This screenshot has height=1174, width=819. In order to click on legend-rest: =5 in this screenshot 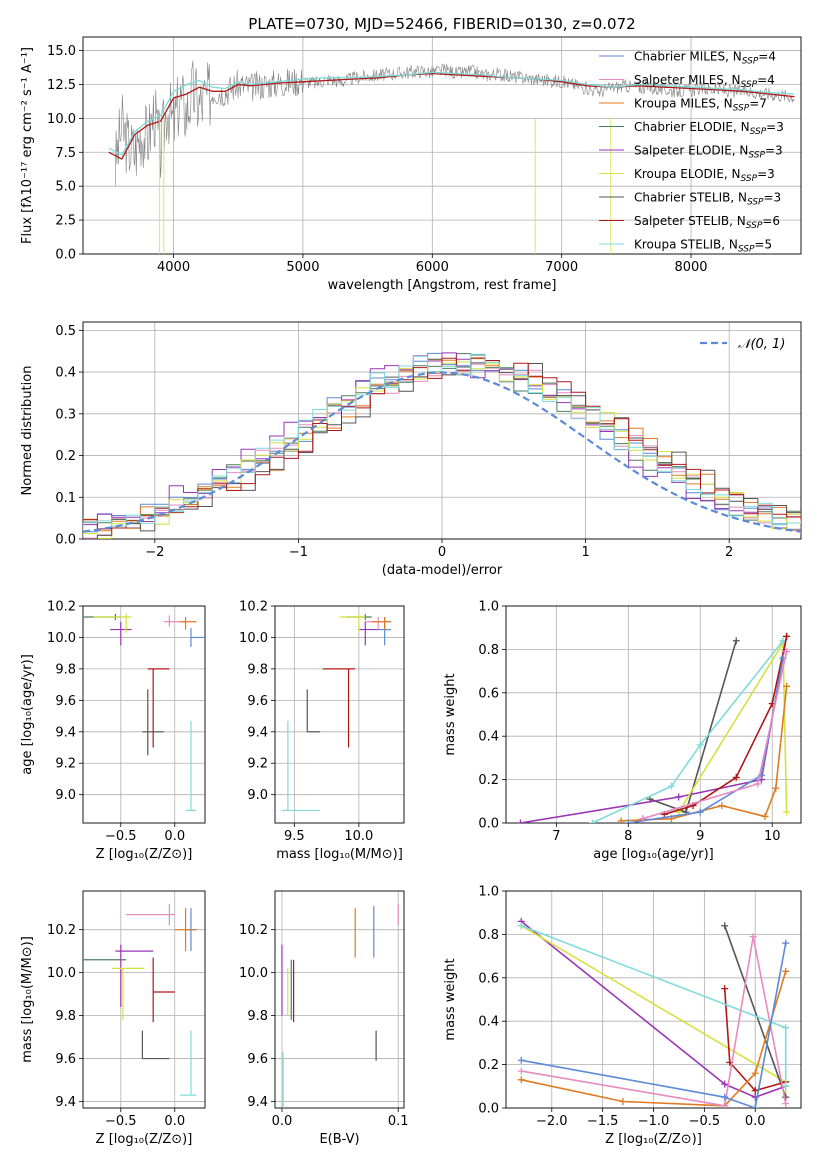, I will do `click(763, 245)`.